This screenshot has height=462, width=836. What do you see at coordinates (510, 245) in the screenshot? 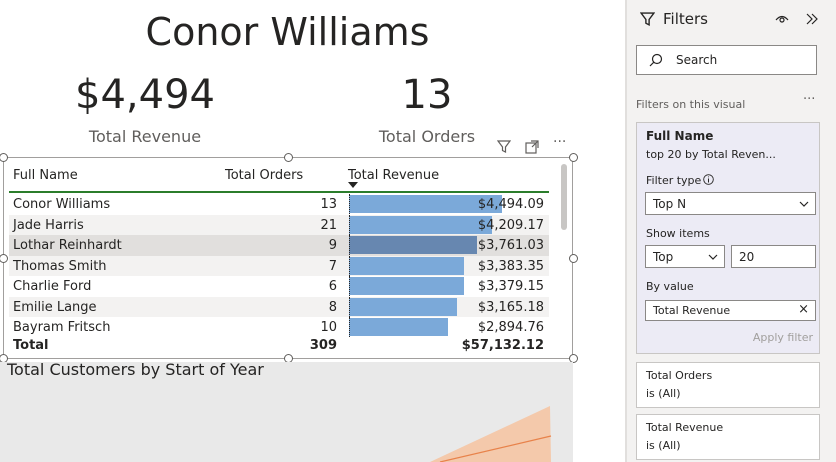
I see `cell-total-revenue: $3,761.03` at bounding box center [510, 245].